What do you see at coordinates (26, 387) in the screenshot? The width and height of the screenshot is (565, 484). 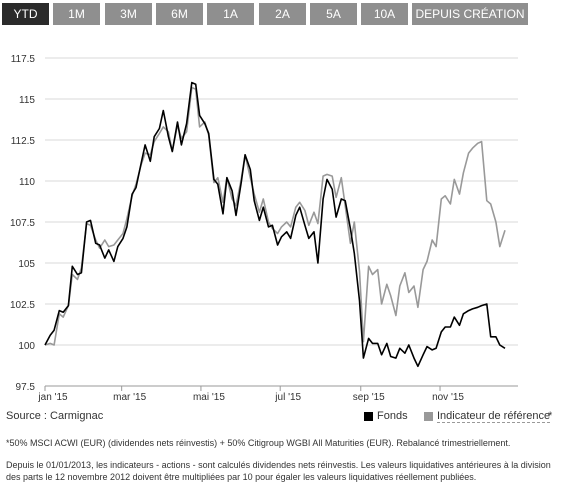 I see `y-tick-label: 97.5` at bounding box center [26, 387].